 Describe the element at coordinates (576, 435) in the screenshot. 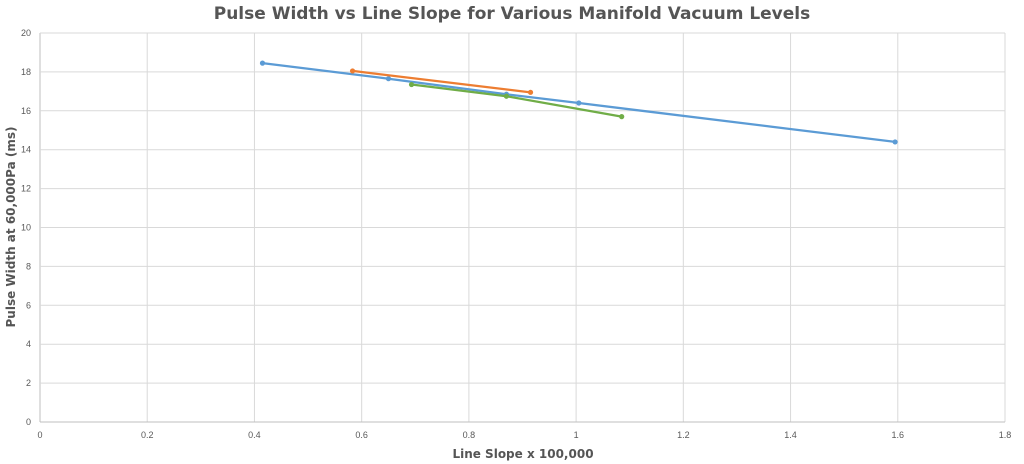

I see `x-tick-label: 1` at that location.